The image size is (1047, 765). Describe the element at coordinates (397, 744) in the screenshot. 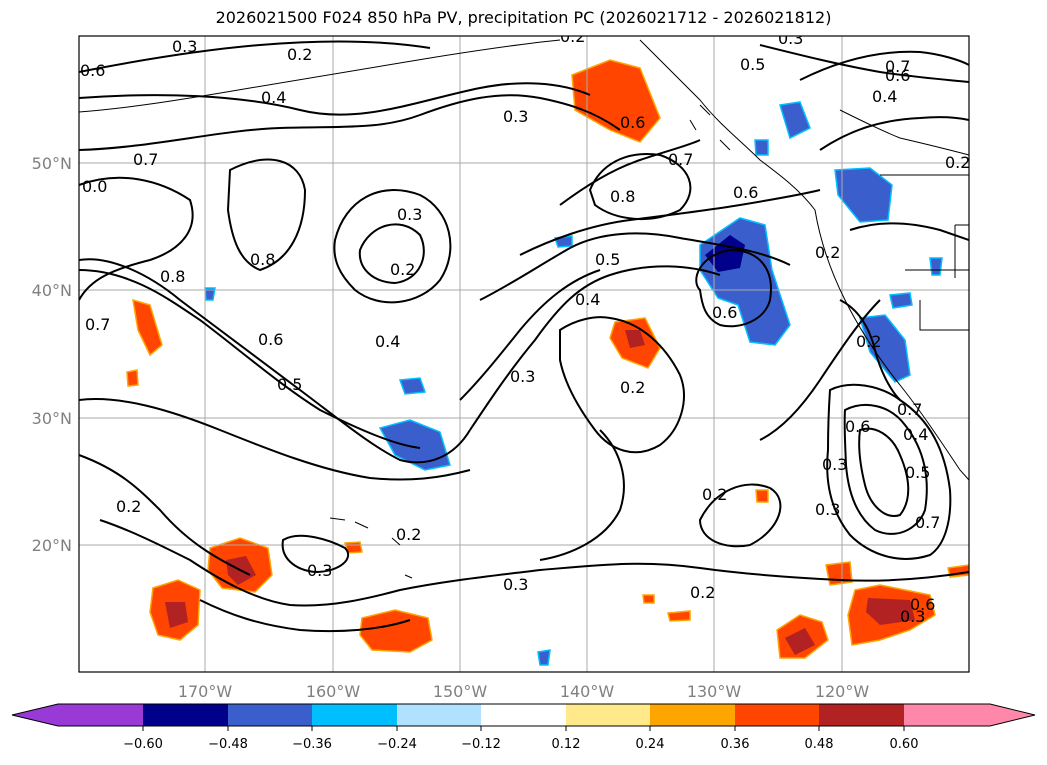

I see `colorbar-tick-label: −0.24` at that location.